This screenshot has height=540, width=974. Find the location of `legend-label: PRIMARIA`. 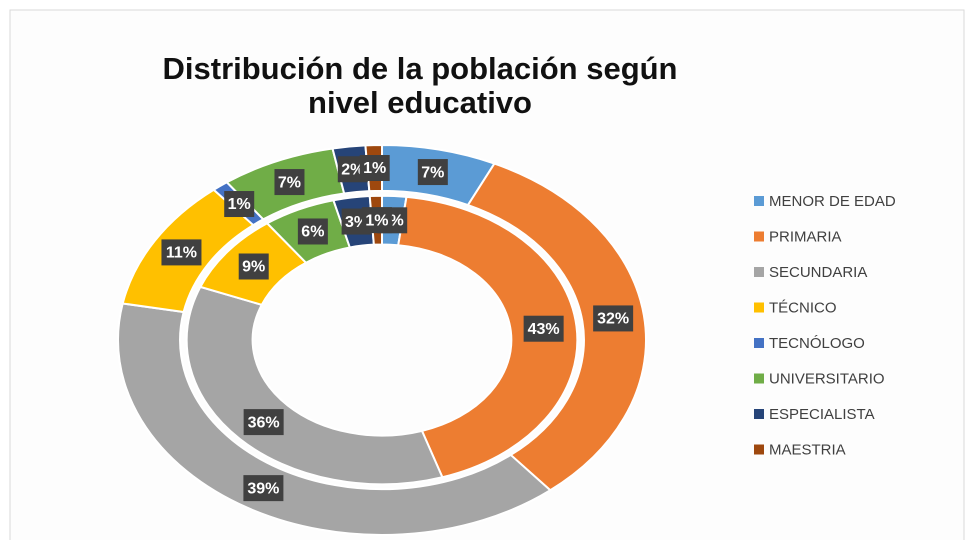

legend-label: PRIMARIA is located at coordinates (805, 236).